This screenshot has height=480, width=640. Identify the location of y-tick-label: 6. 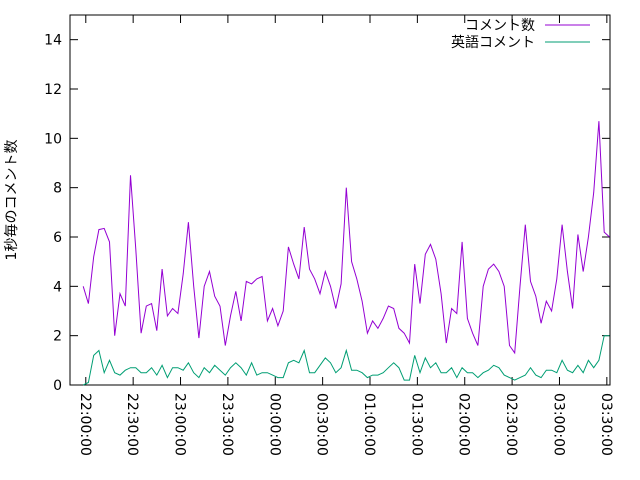
(57, 238).